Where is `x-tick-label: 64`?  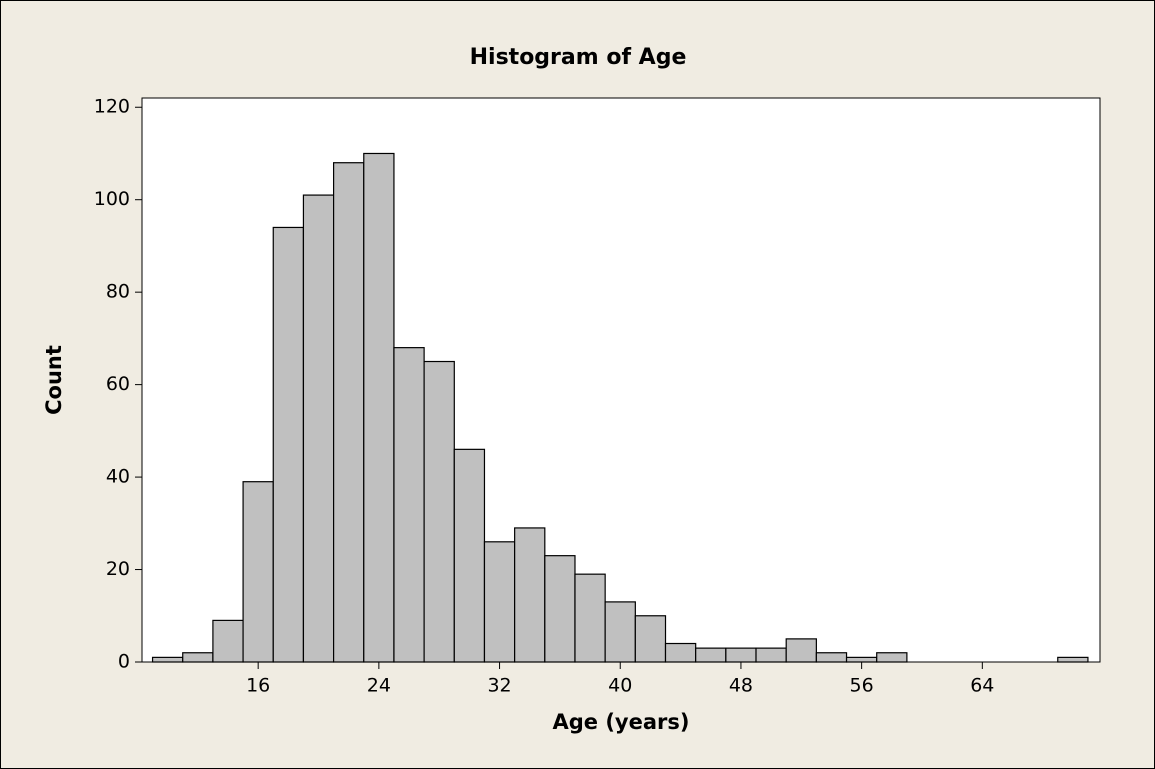 x-tick-label: 64 is located at coordinates (982, 686).